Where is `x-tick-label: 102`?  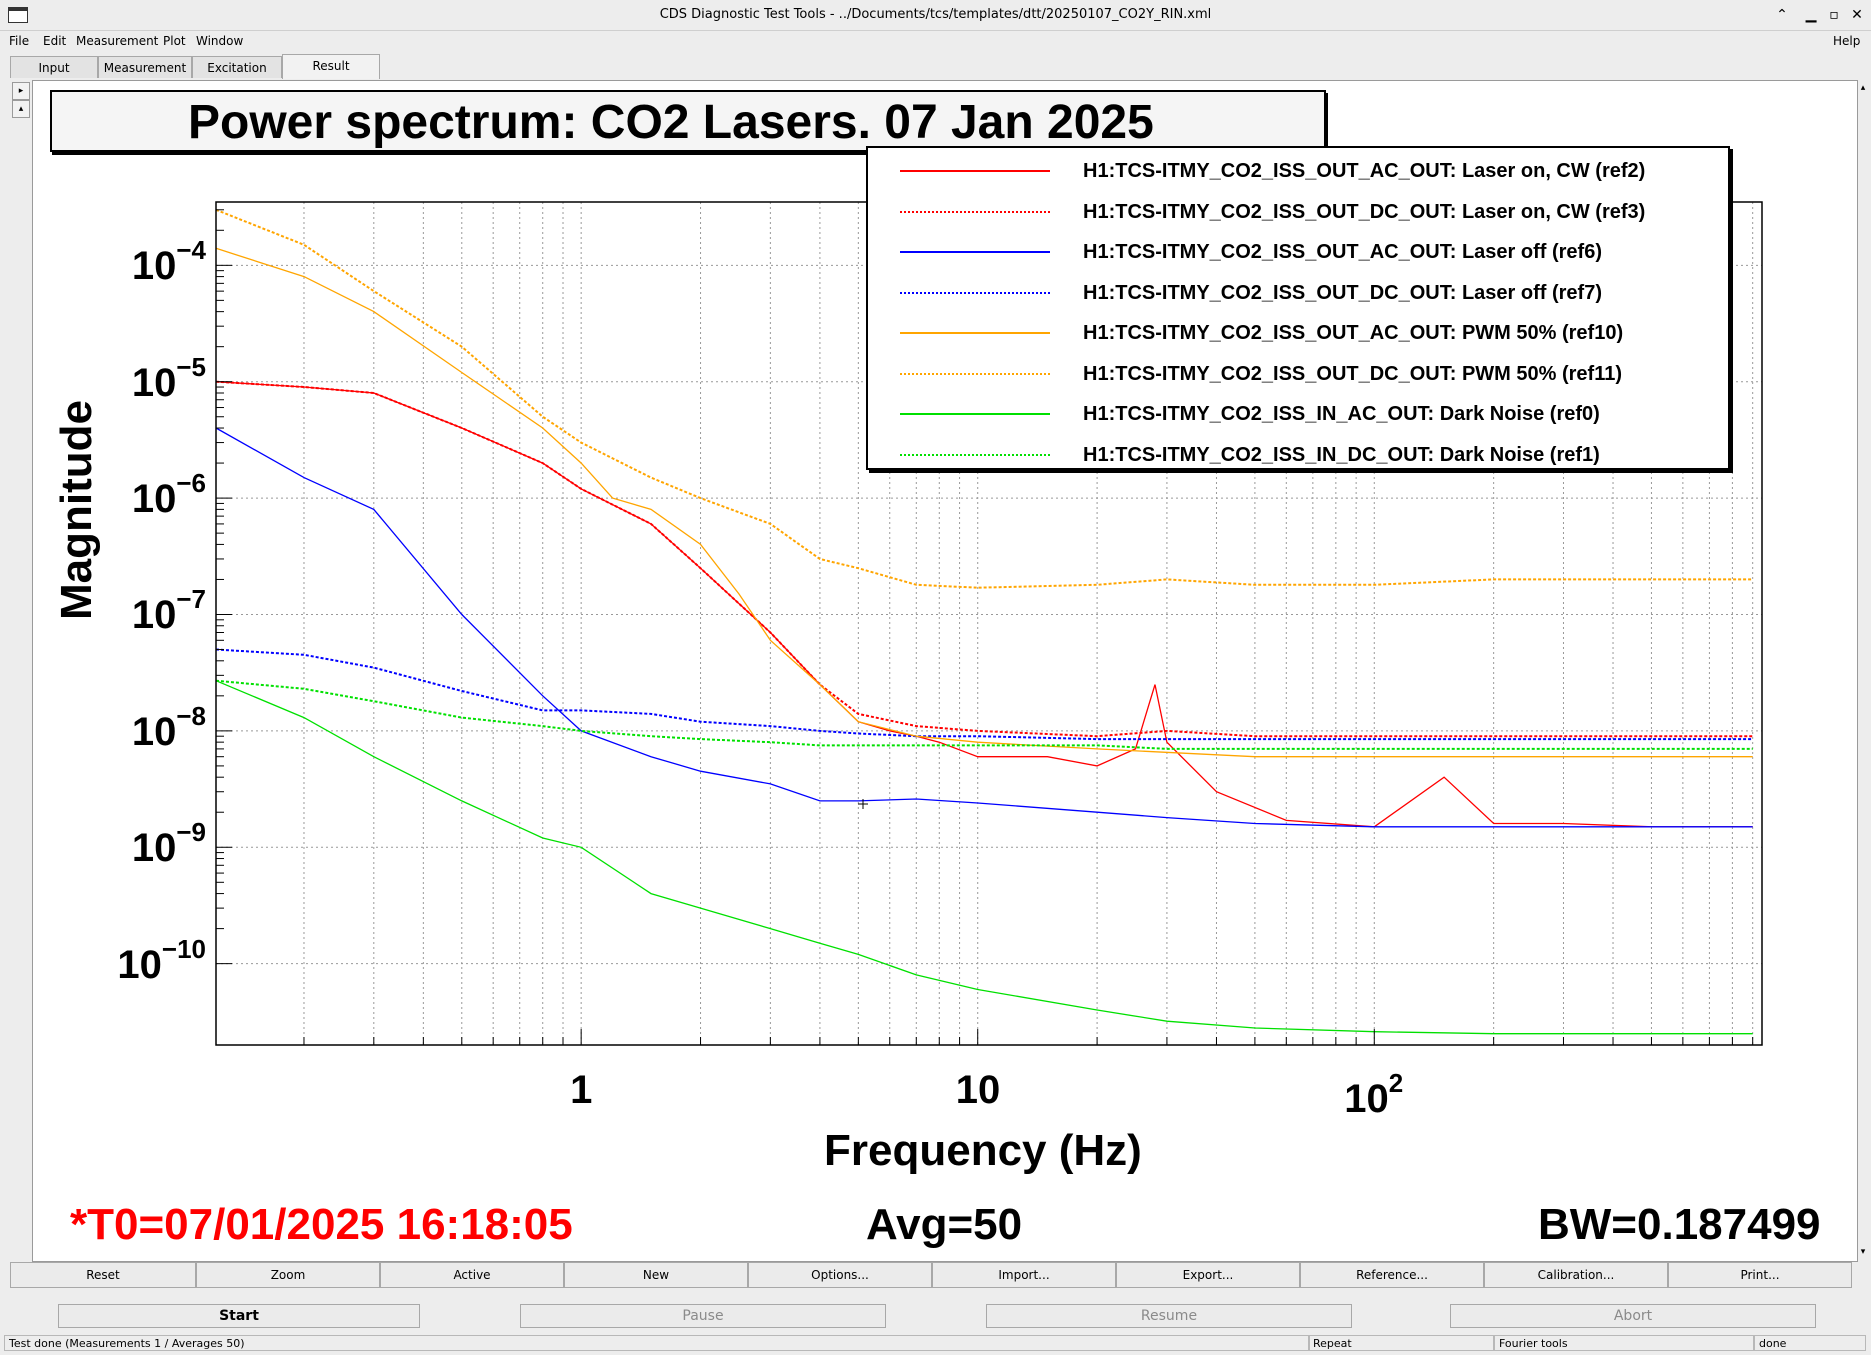
x-tick-label: 102 is located at coordinates (1374, 1094).